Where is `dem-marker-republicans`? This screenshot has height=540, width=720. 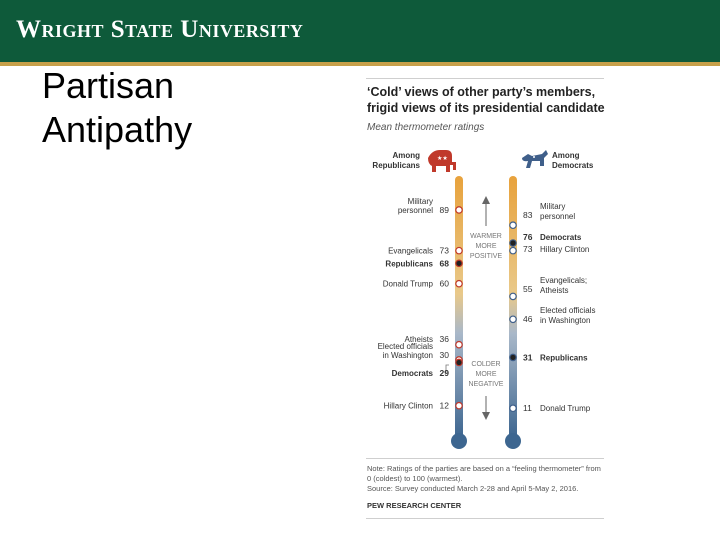
dem-marker-republicans is located at coordinates (513, 357).